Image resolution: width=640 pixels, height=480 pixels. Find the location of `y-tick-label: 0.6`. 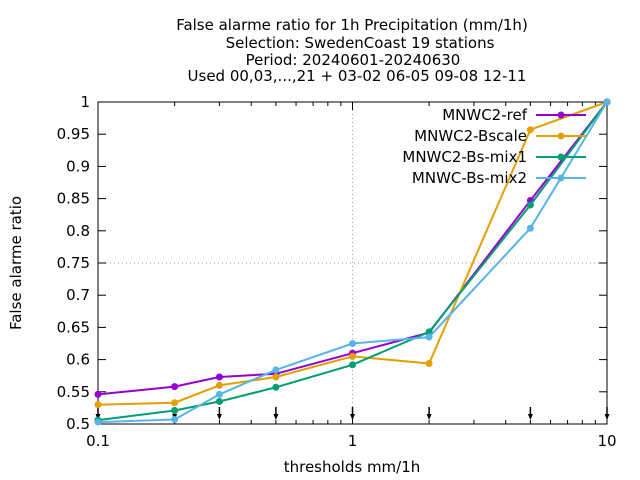

y-tick-label: 0.6 is located at coordinates (78, 360).